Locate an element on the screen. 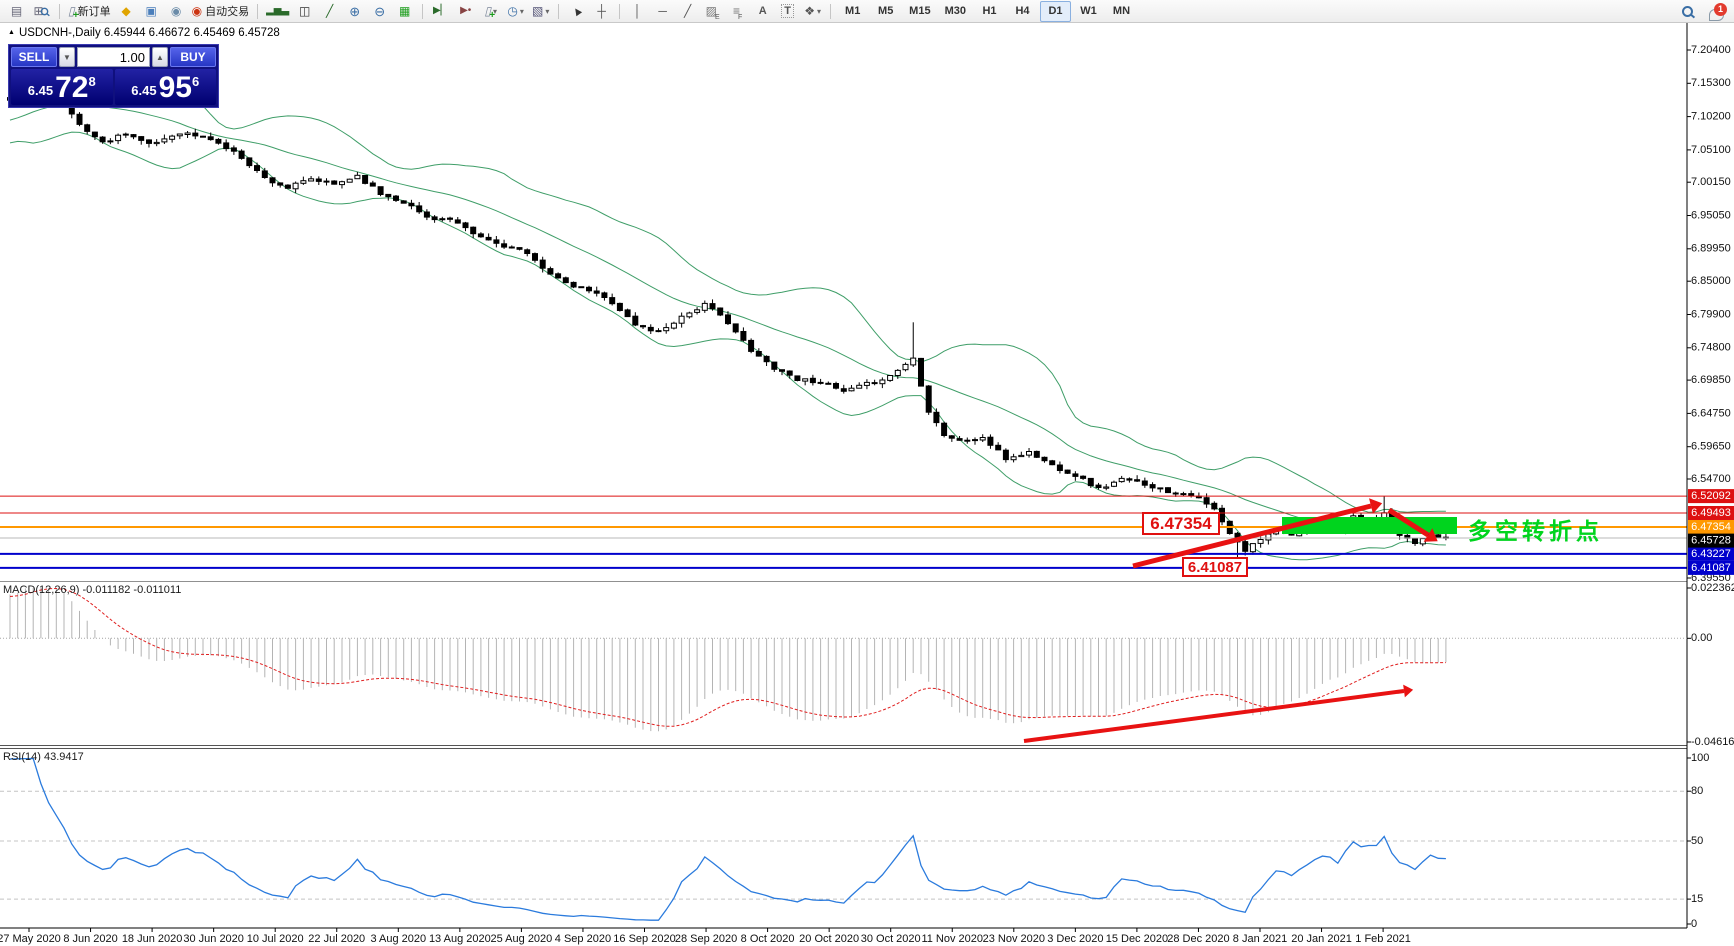 The width and height of the screenshot is (1734, 946). charts-list-icon: ▤ is located at coordinates (16, 11).